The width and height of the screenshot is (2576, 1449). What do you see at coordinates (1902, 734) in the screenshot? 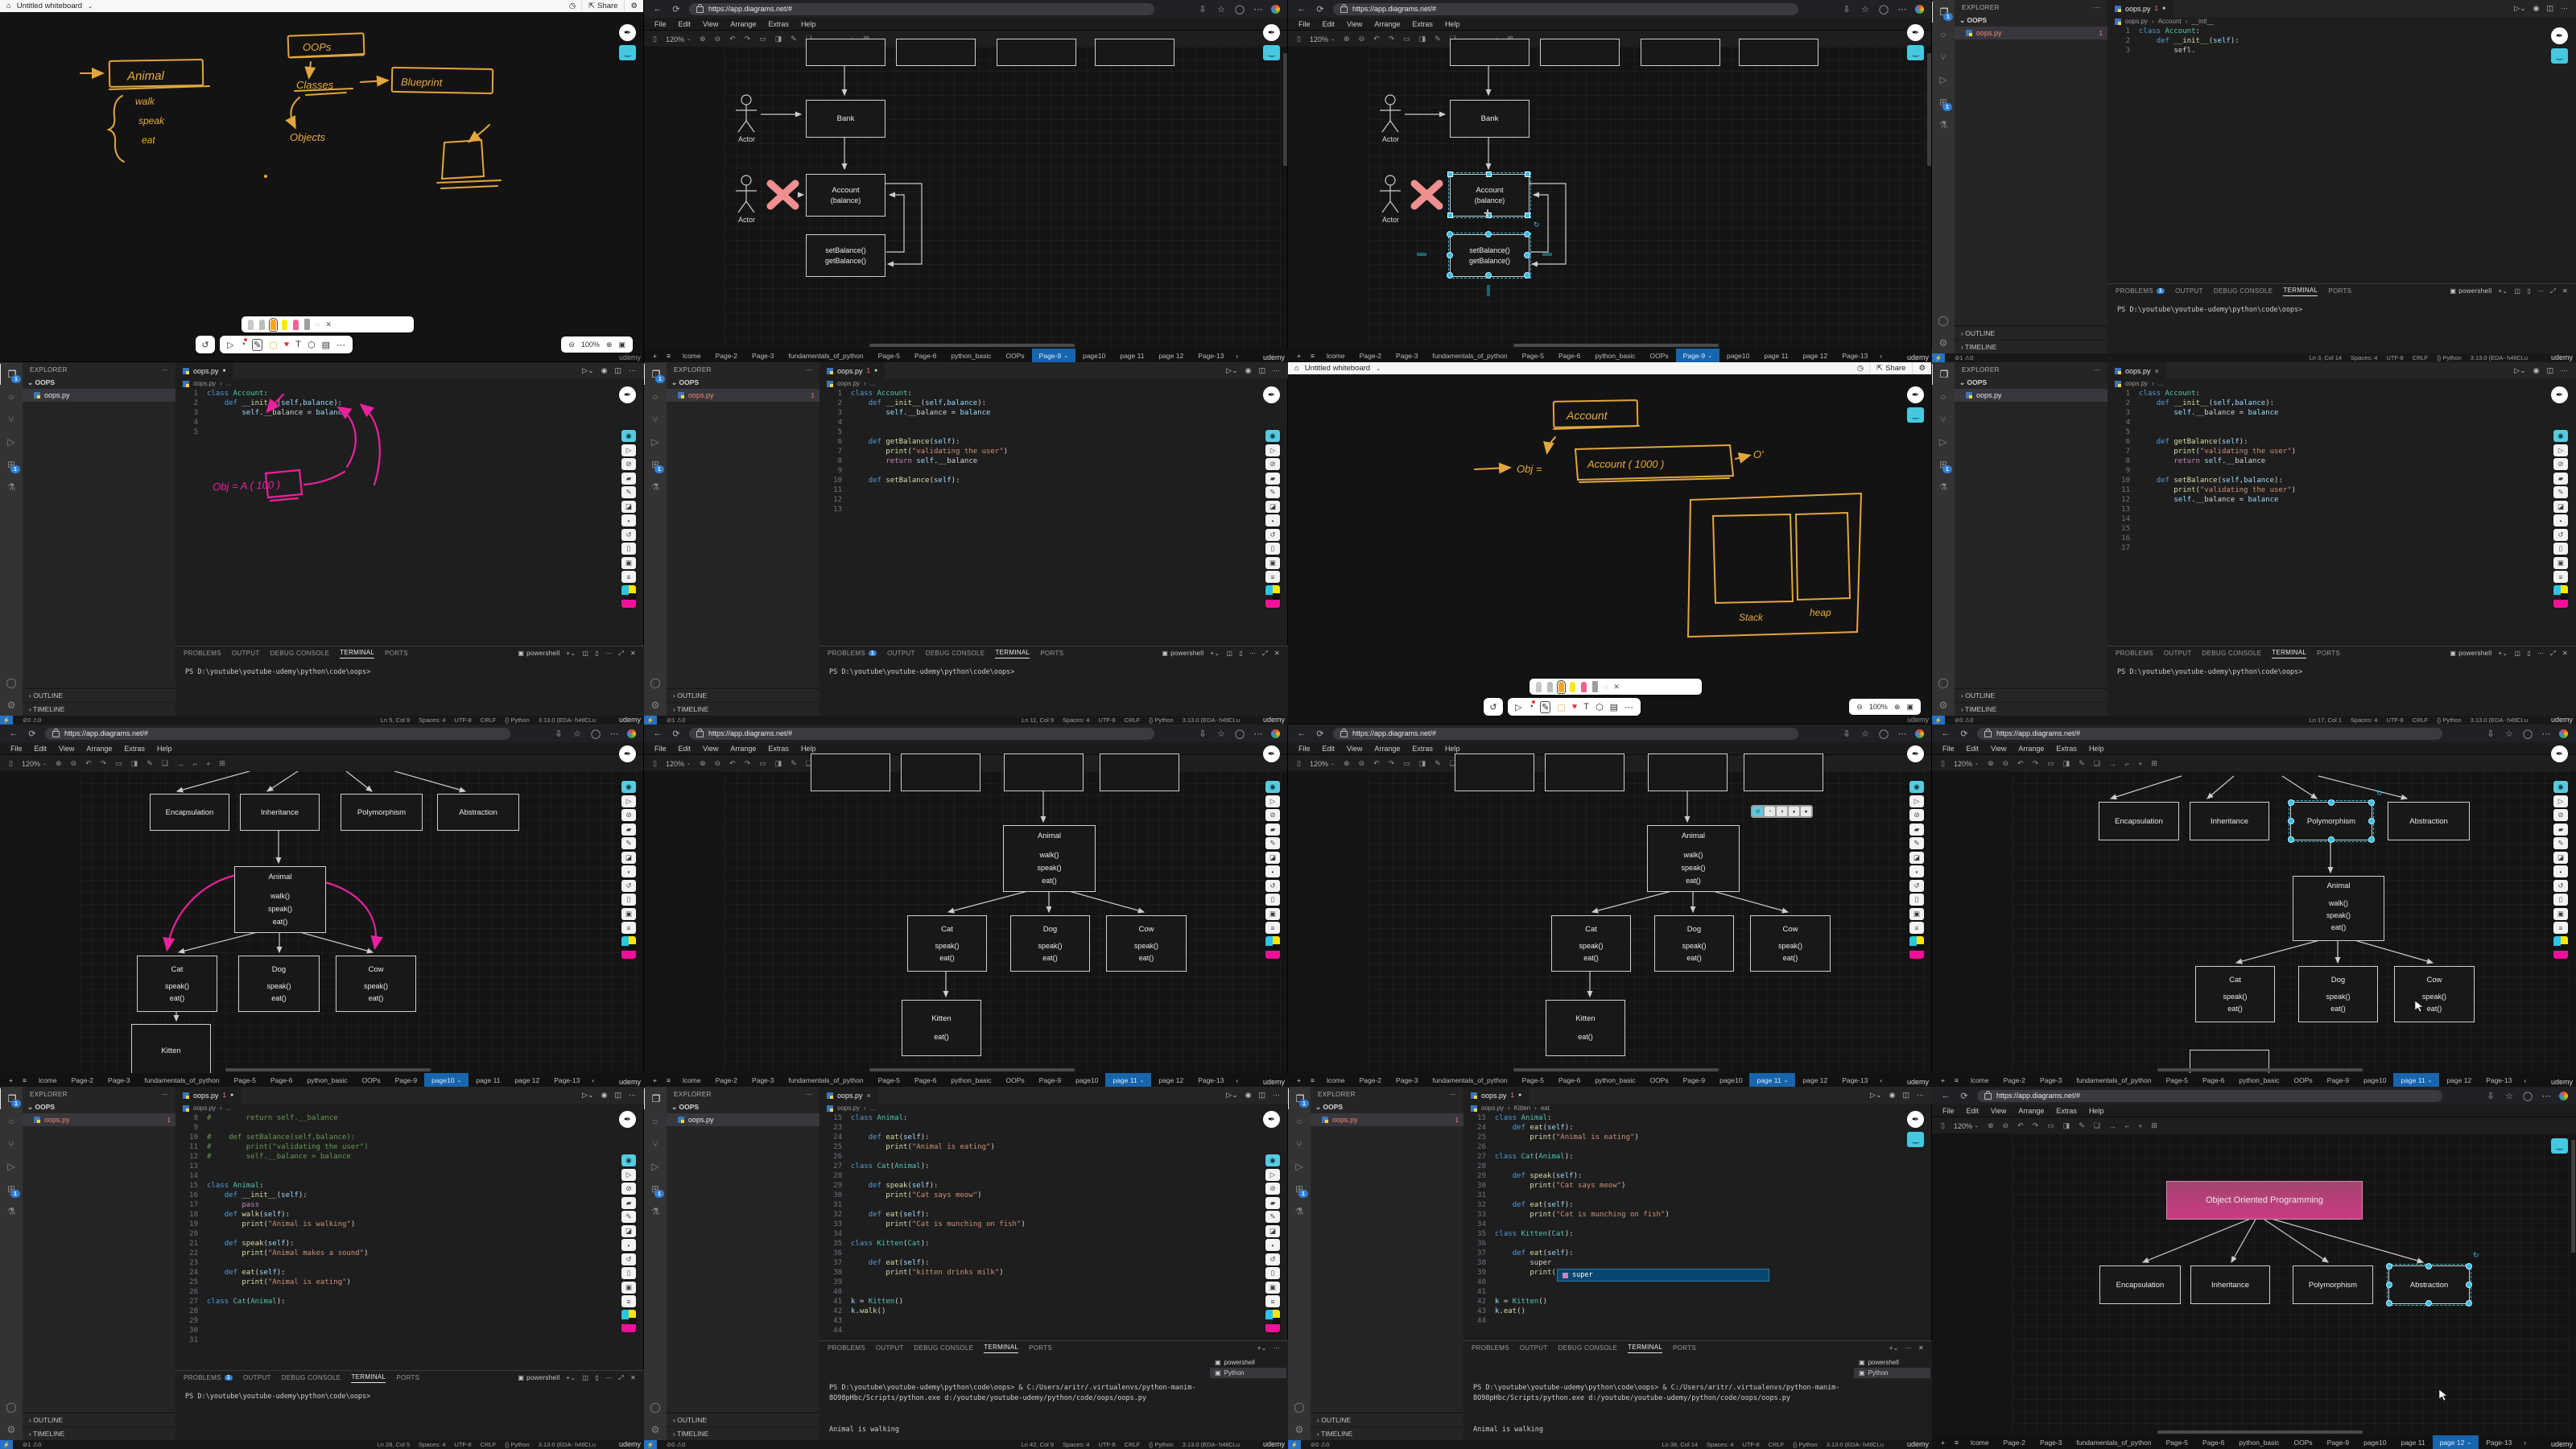
I see `browser-menu-icon: ⋯` at bounding box center [1902, 734].